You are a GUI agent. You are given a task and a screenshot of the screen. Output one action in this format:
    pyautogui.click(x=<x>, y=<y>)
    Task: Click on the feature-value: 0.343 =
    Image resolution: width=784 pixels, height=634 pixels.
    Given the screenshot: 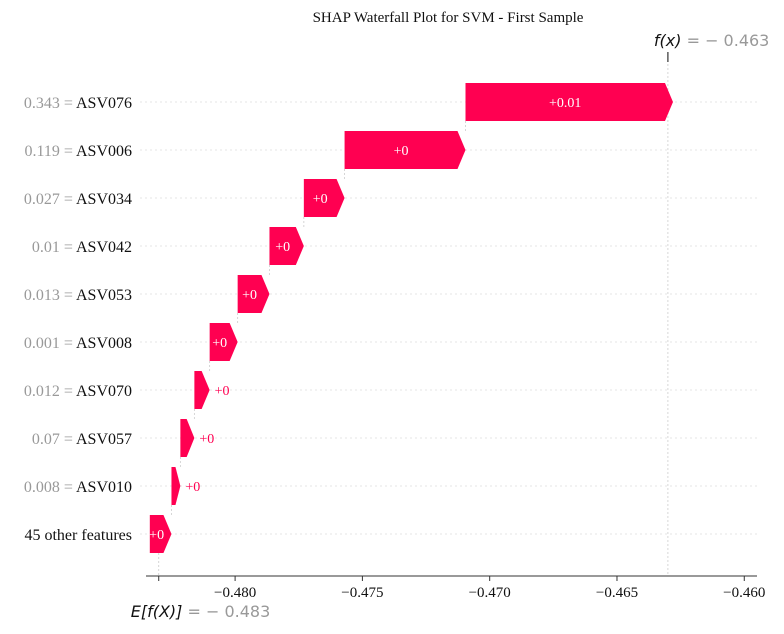 What is the action you would take?
    pyautogui.click(x=50, y=103)
    